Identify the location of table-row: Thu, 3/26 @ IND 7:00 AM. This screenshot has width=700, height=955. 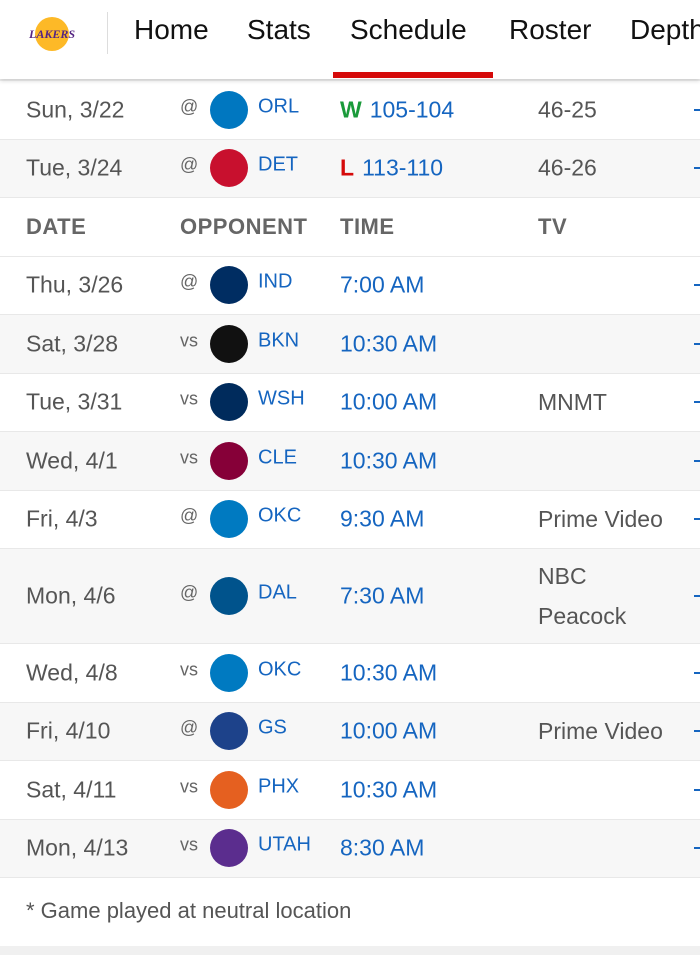
(350, 286).